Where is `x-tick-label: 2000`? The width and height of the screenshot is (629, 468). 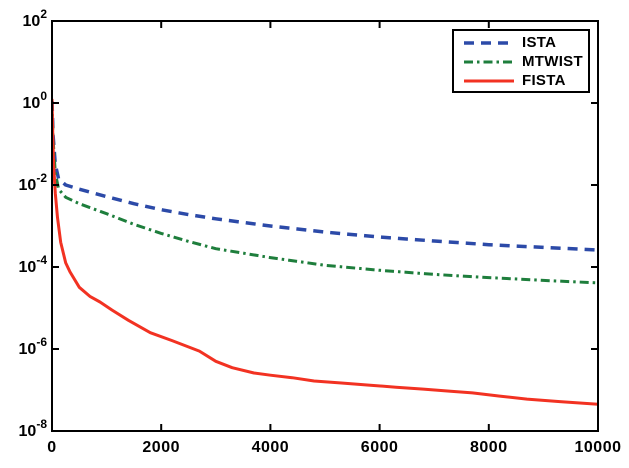 x-tick-label: 2000 is located at coordinates (161, 447).